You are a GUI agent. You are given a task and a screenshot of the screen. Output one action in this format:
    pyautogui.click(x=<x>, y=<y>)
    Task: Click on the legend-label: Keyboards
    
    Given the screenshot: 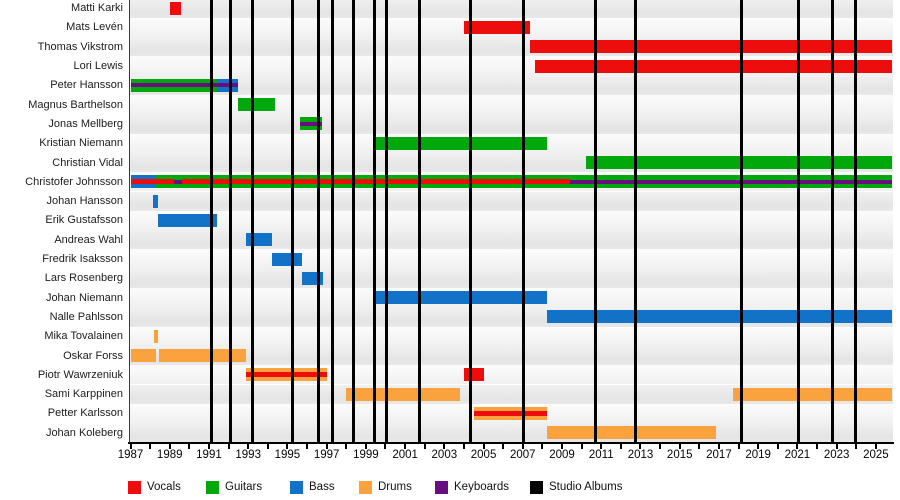 What is the action you would take?
    pyautogui.click(x=481, y=487)
    